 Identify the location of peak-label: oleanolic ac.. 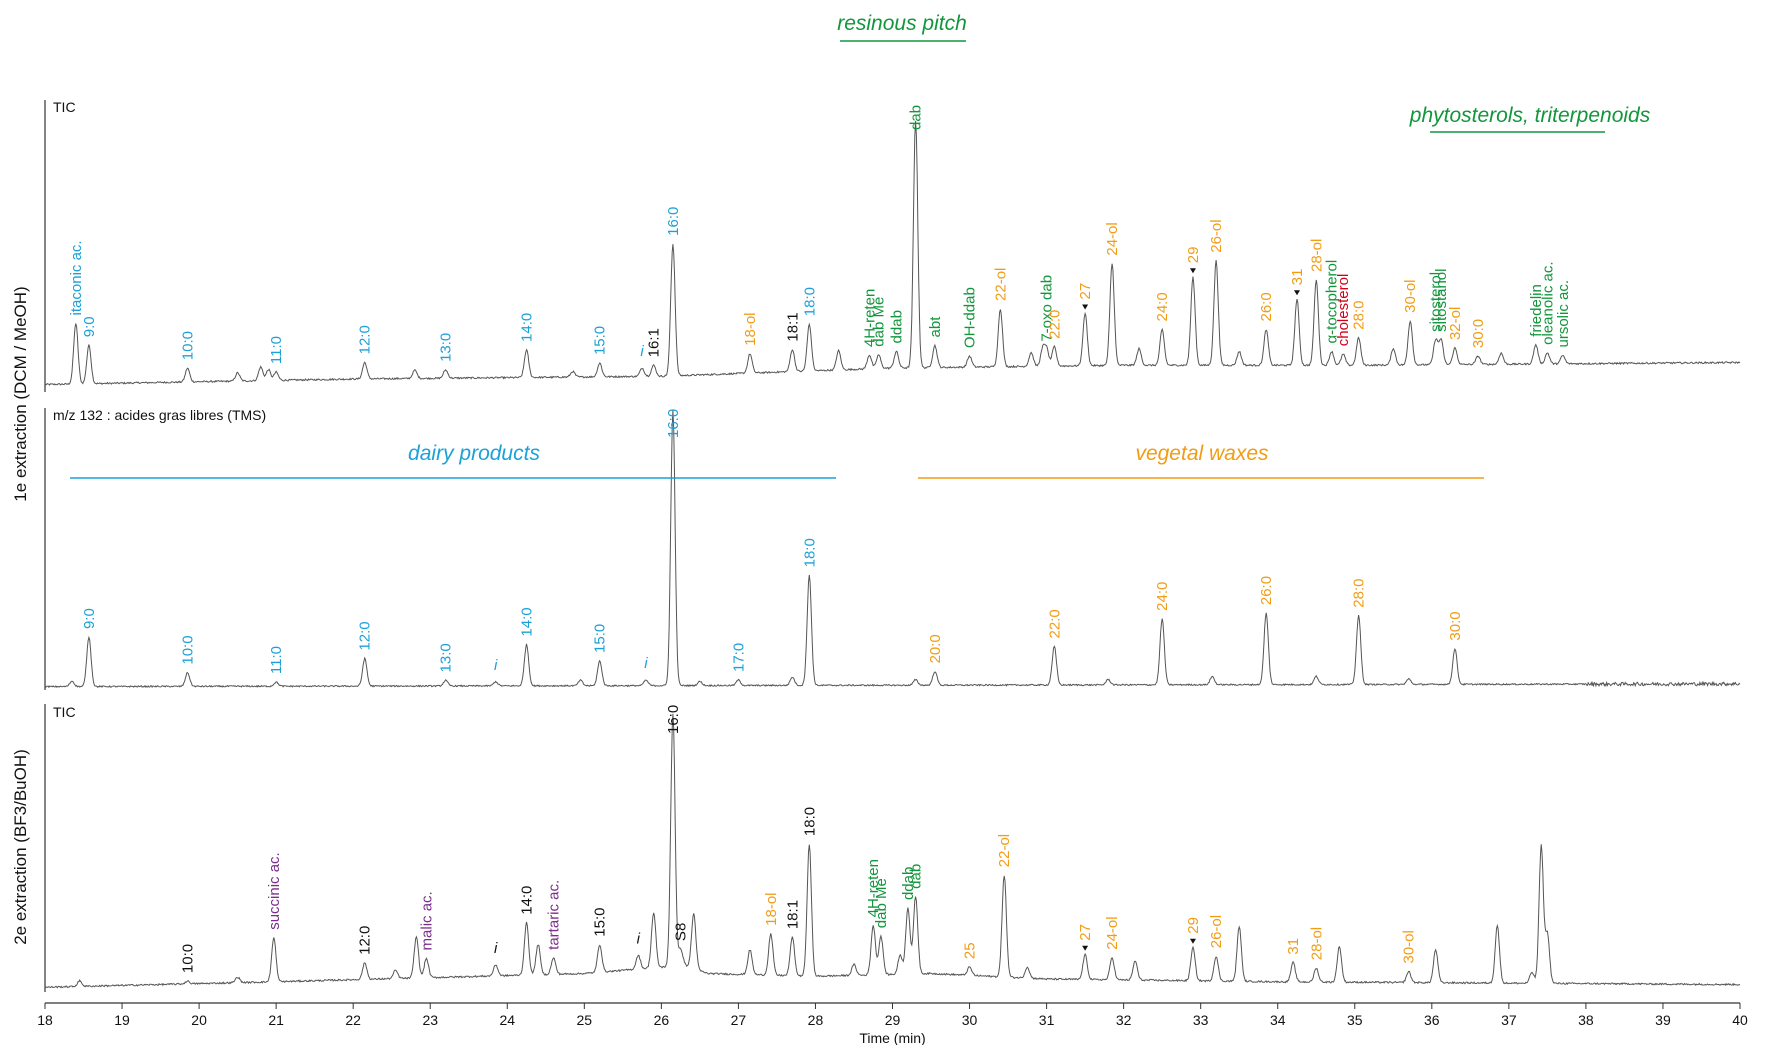
(1547, 302).